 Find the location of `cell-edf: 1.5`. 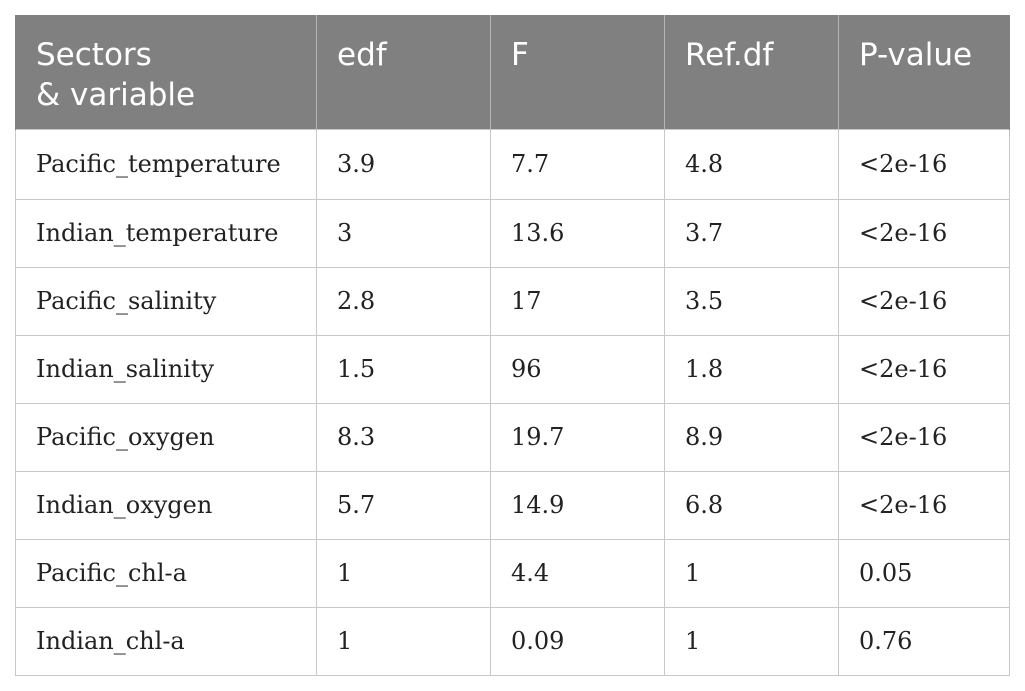

cell-edf: 1.5 is located at coordinates (403, 369).